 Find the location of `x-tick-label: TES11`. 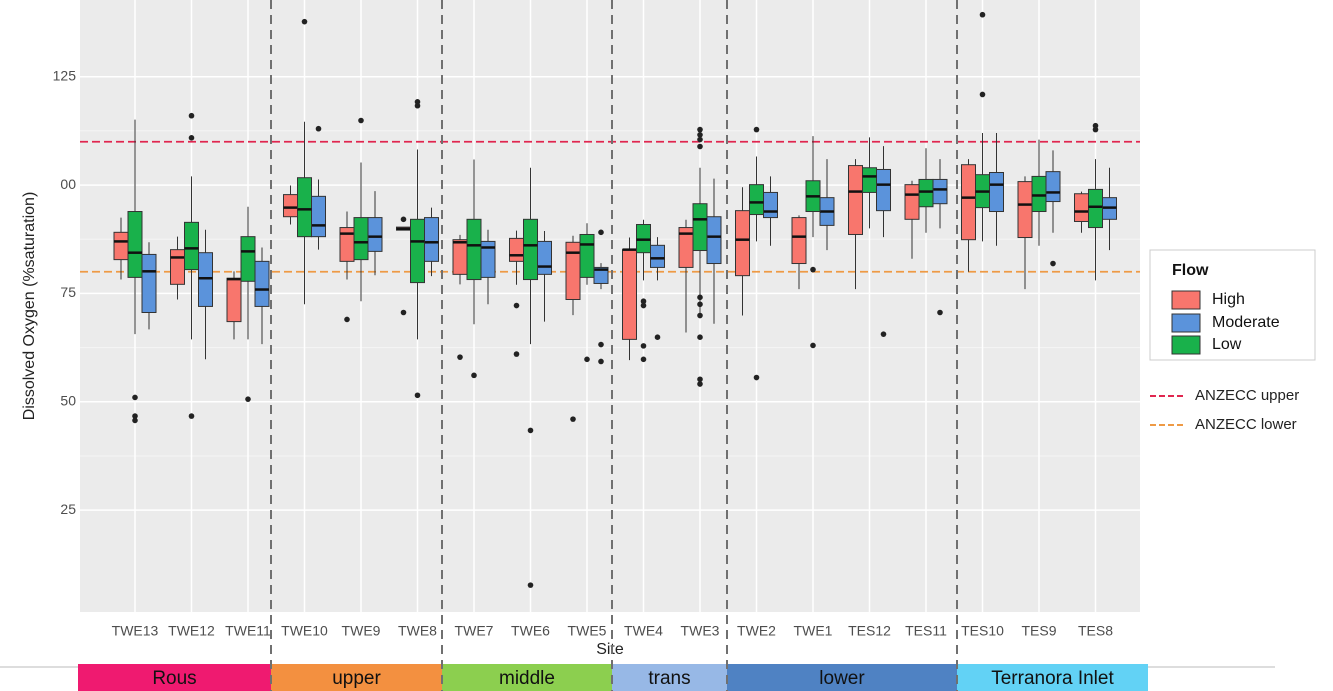

x-tick-label: TES11 is located at coordinates (926, 631).